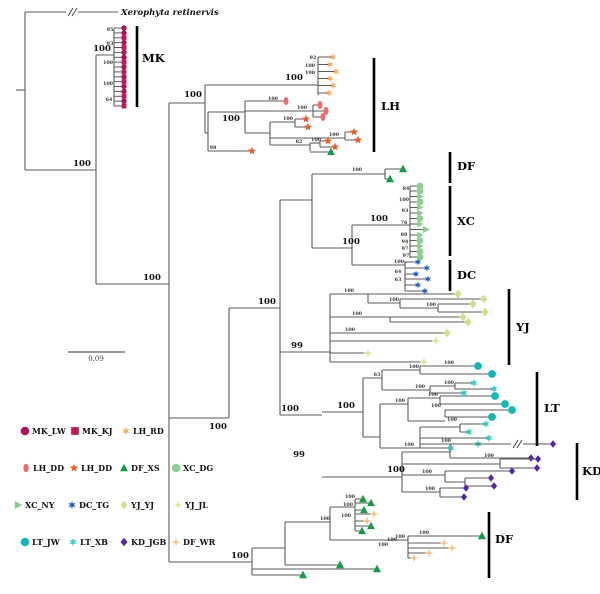 The image size is (600, 594). I want to click on legend-item-label: MK_LW, so click(49, 431).